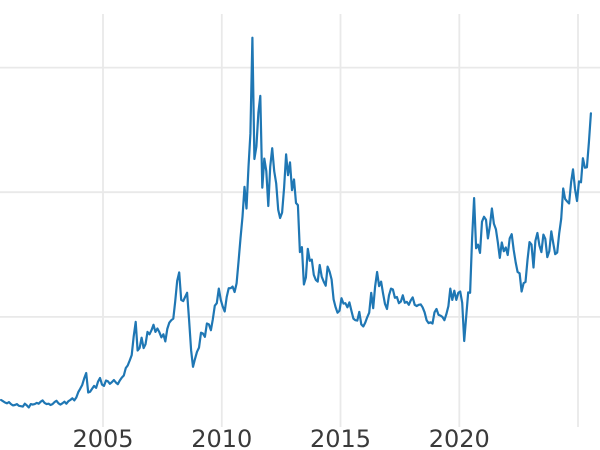  What do you see at coordinates (340, 437) in the screenshot?
I see `x-tick-label: 2015` at bounding box center [340, 437].